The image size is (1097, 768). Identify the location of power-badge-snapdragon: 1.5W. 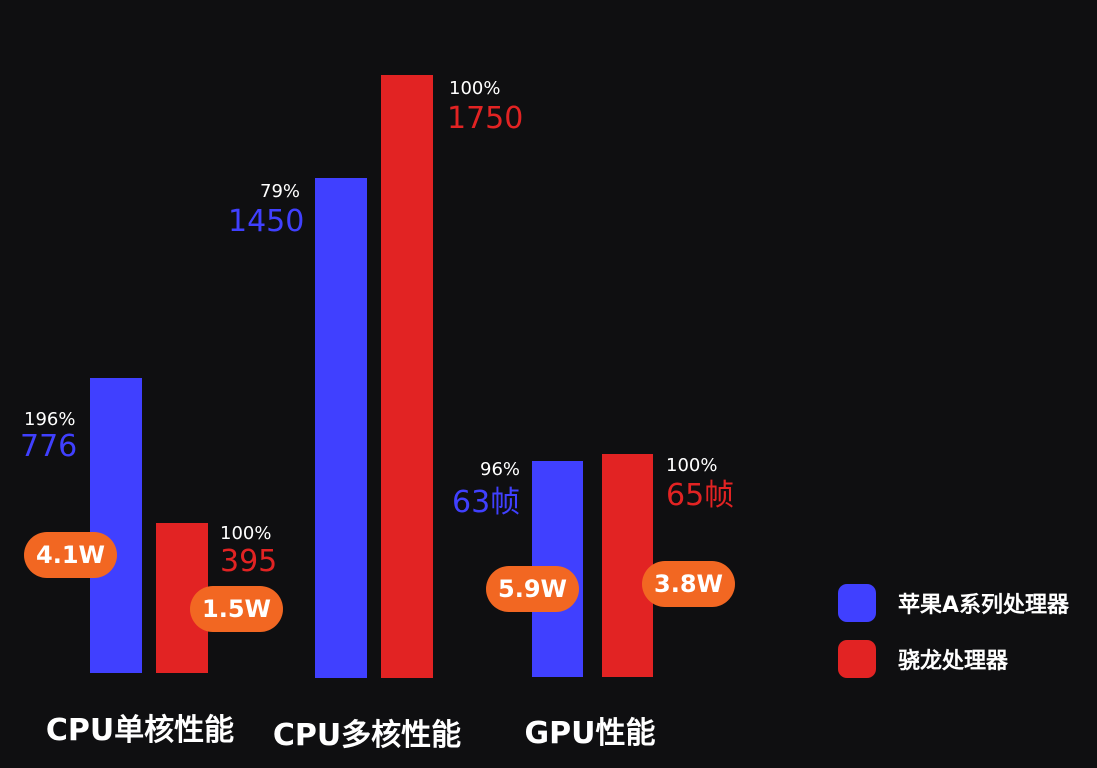
(236, 609).